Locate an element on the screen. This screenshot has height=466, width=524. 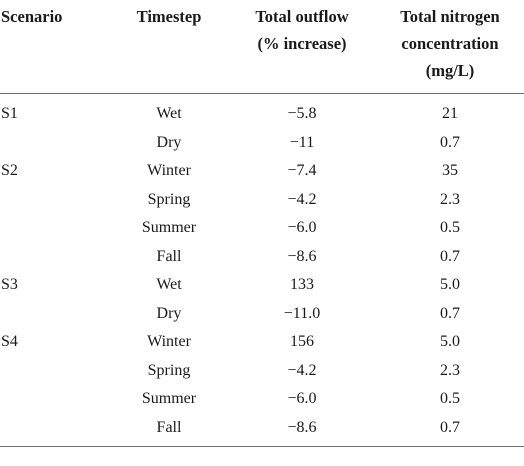
cell-total-outflow: −7.4 is located at coordinates (302, 171).